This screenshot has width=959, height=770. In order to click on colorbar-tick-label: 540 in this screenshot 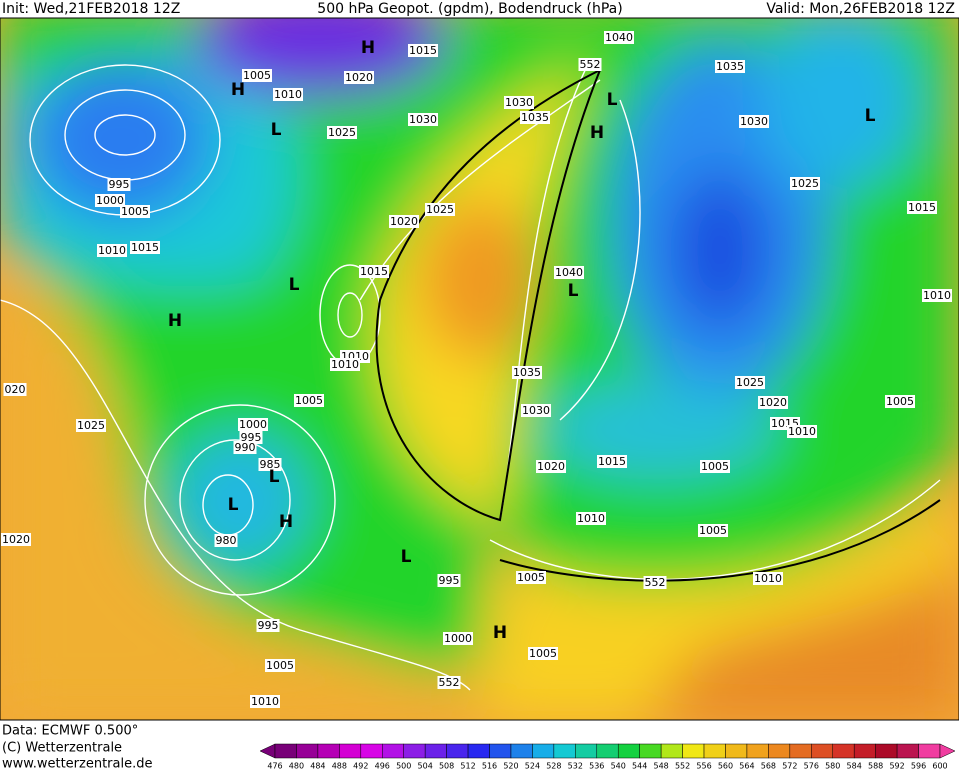, I will do `click(618, 766)`.